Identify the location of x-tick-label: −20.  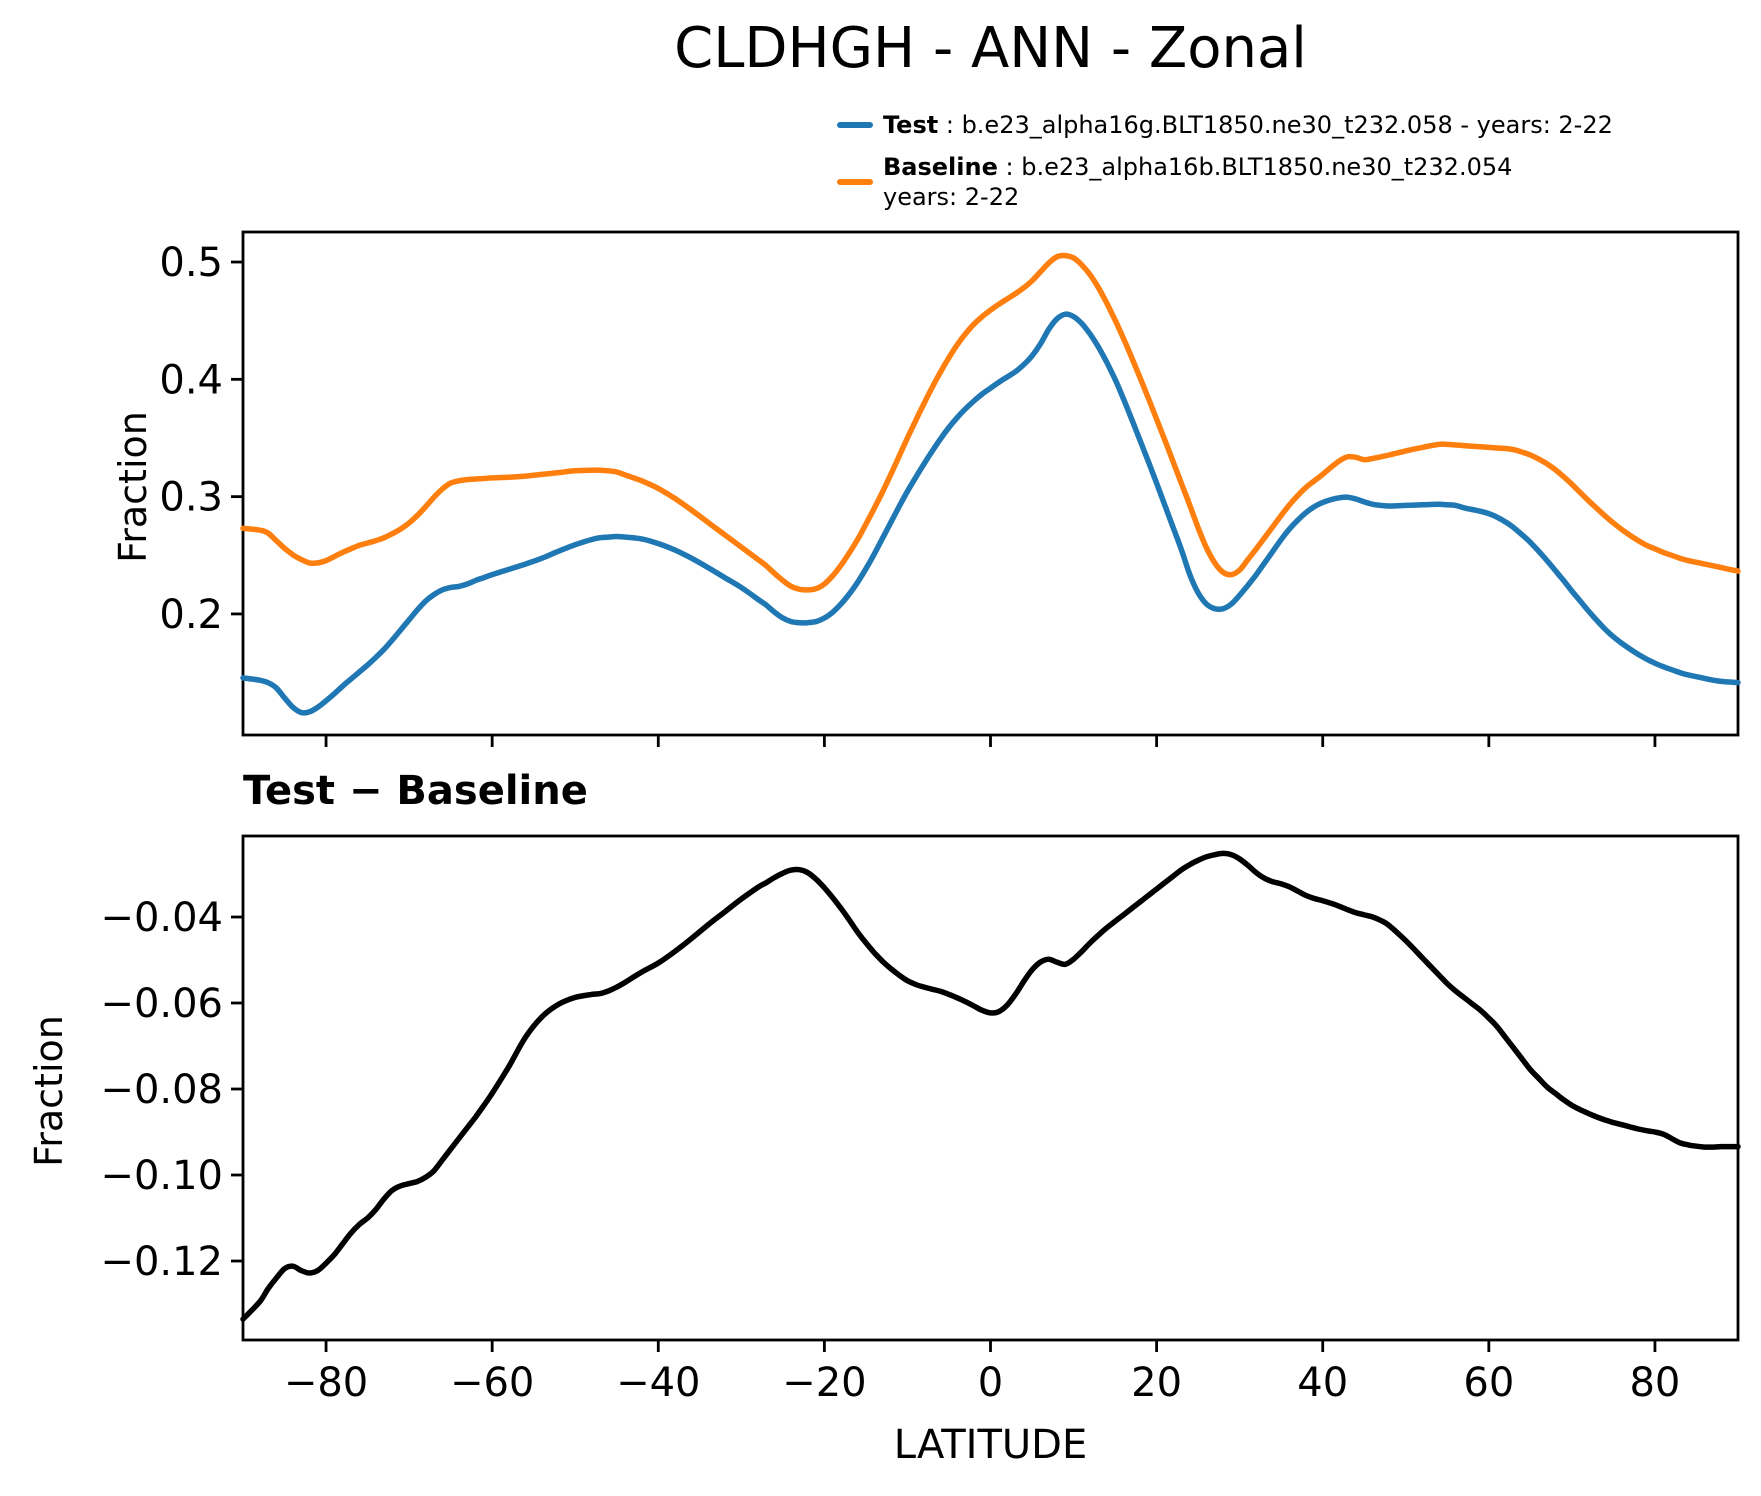
(824, 1383).